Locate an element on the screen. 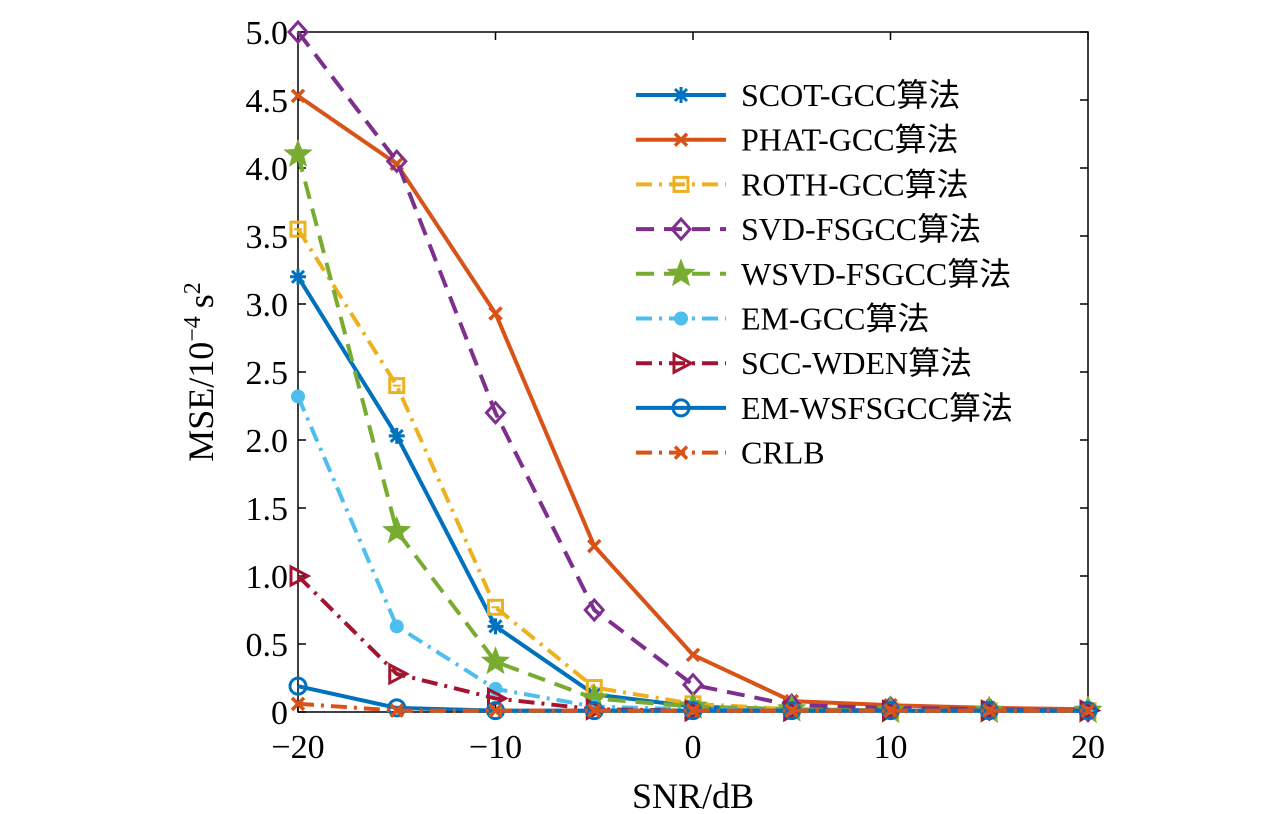 The image size is (1276, 814). x-tick-label: 0 is located at coordinates (693, 747).